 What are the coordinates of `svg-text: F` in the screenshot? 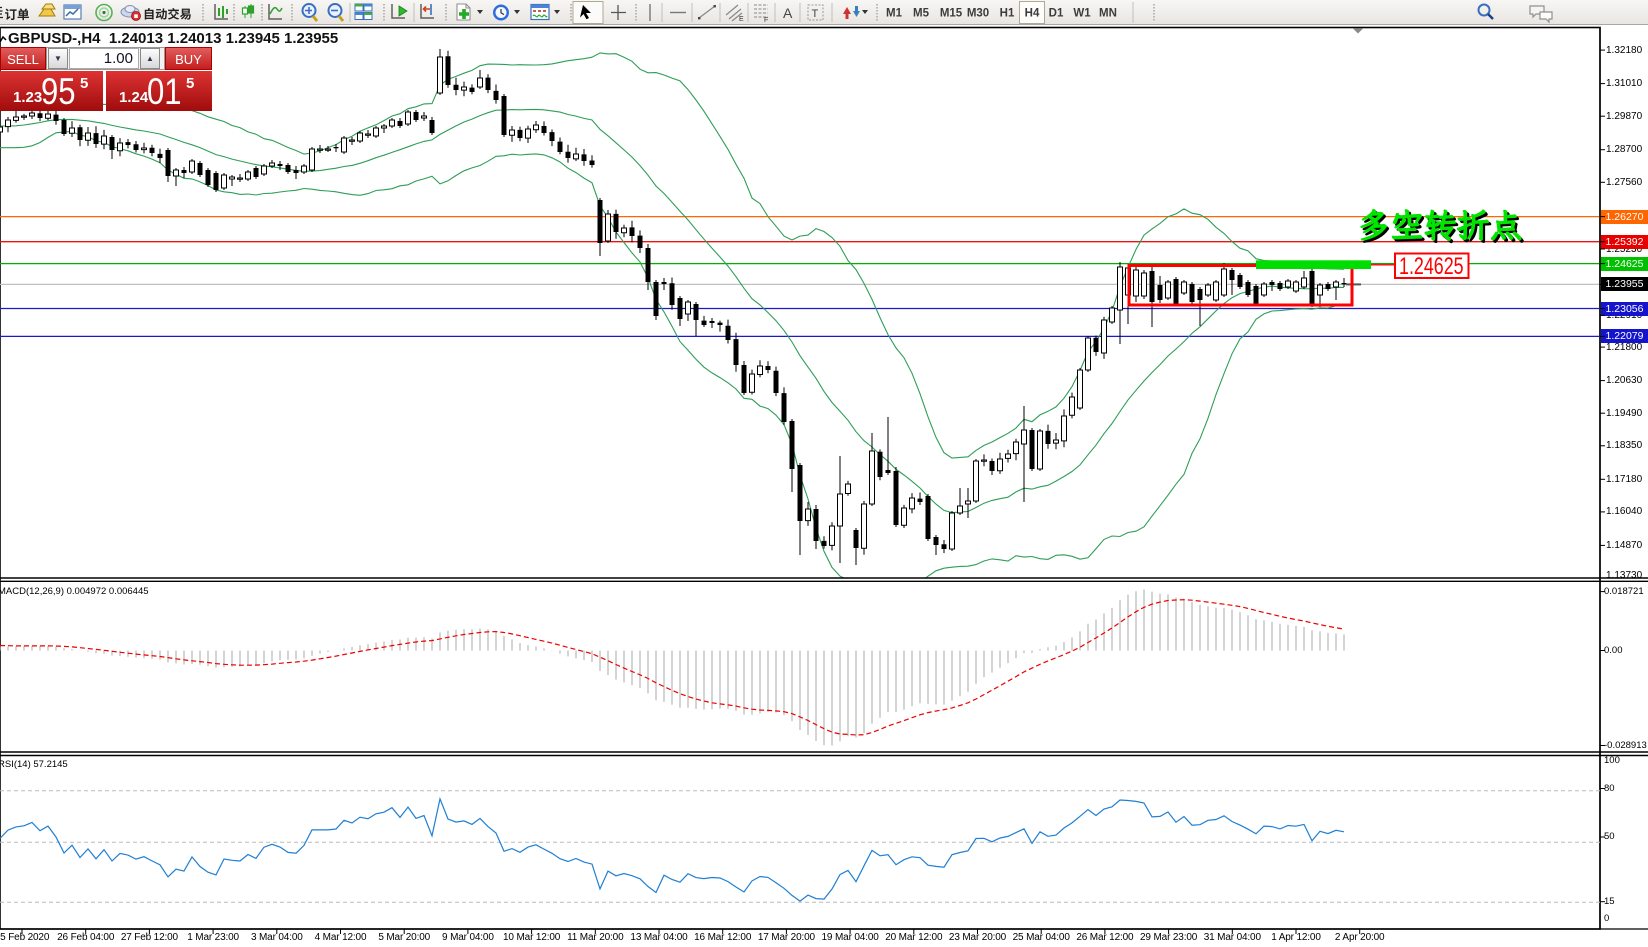 It's located at (766, 20).